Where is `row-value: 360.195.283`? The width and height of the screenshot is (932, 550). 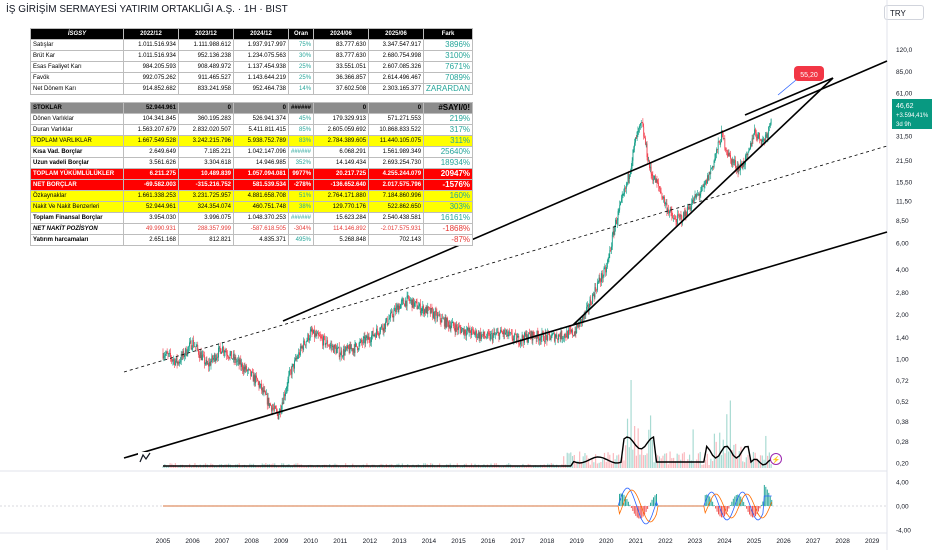
row-value: 360.195.283 is located at coordinates (206, 119).